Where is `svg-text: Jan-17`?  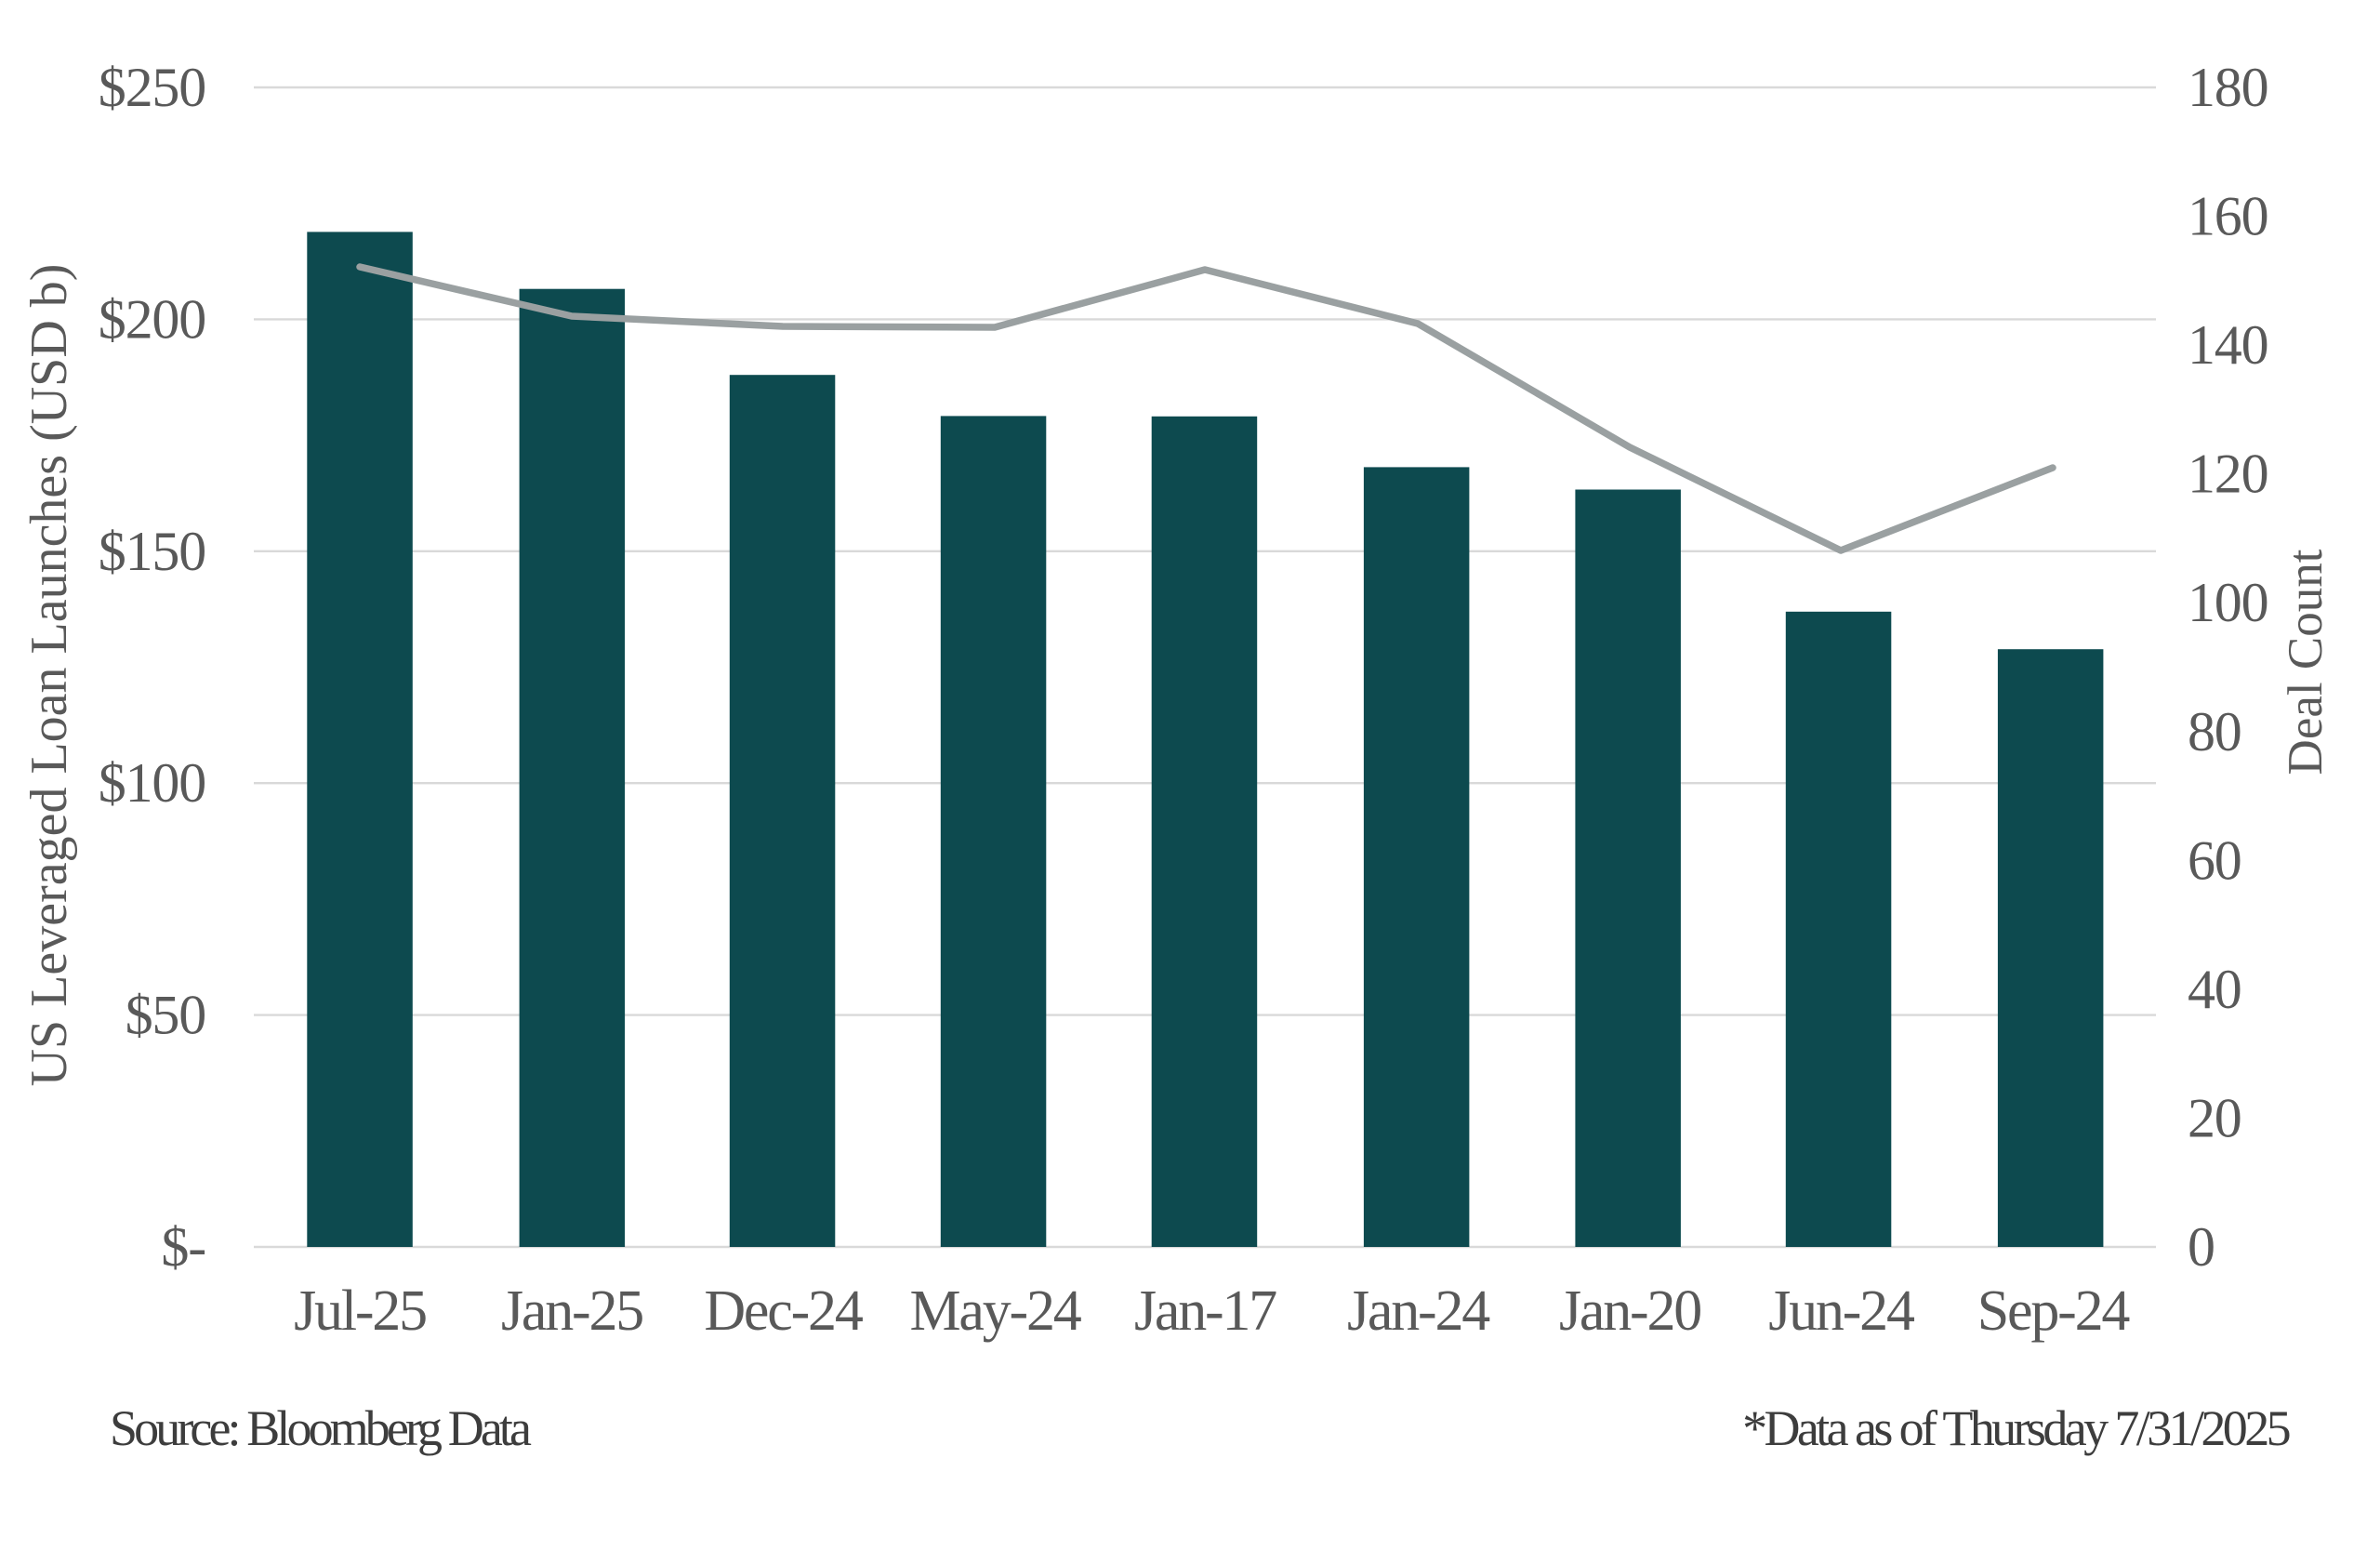
svg-text: Jan-17 is located at coordinates (1205, 1311).